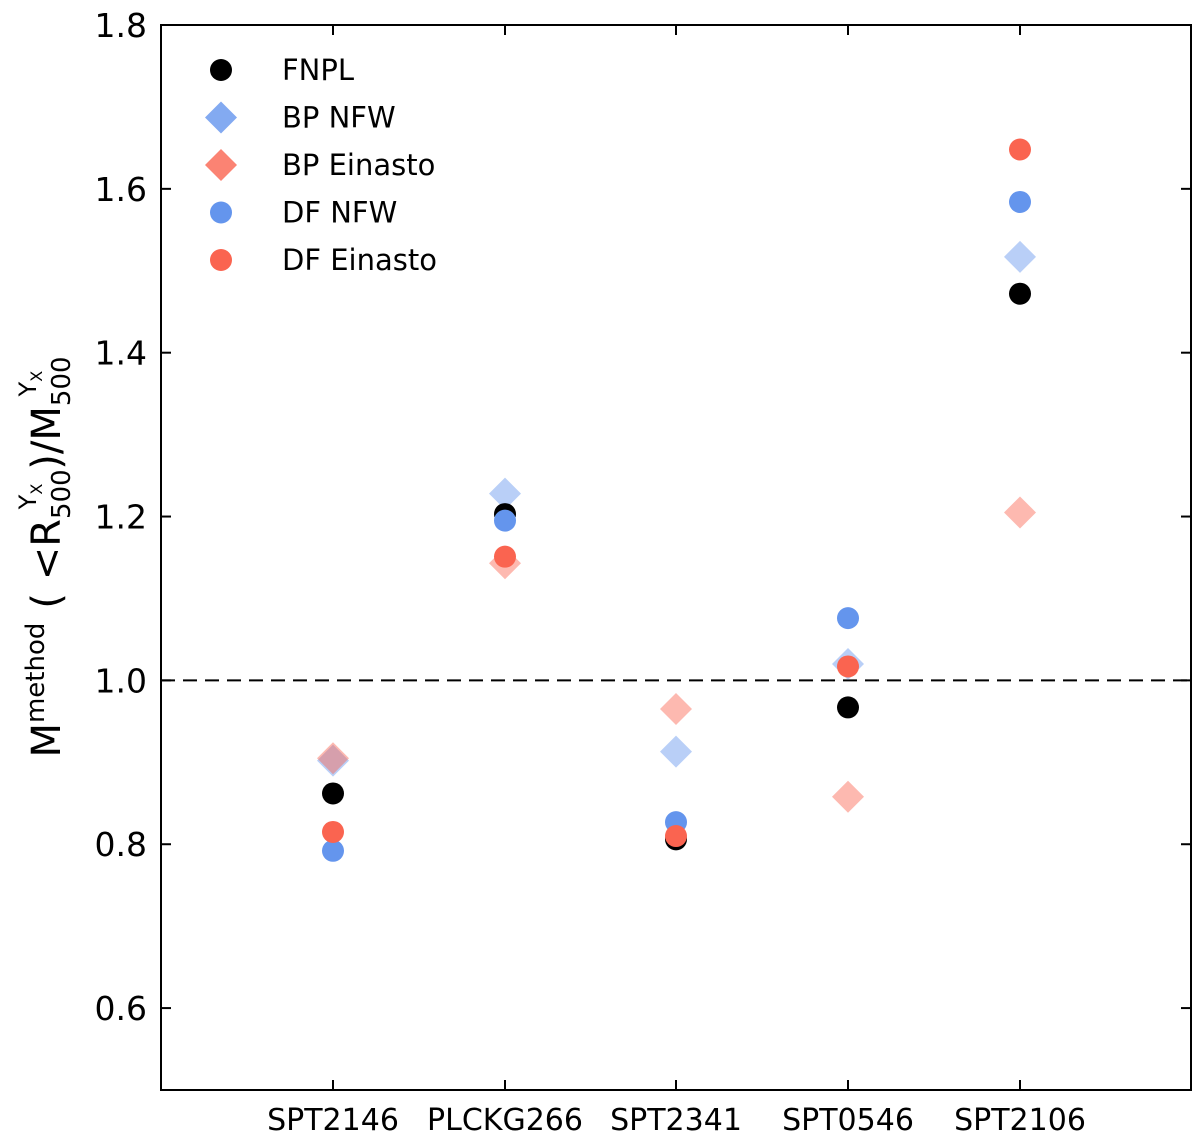 This screenshot has width=1200, height=1146. What do you see at coordinates (221, 260) in the screenshot?
I see `legend-marker-df-einasto` at bounding box center [221, 260].